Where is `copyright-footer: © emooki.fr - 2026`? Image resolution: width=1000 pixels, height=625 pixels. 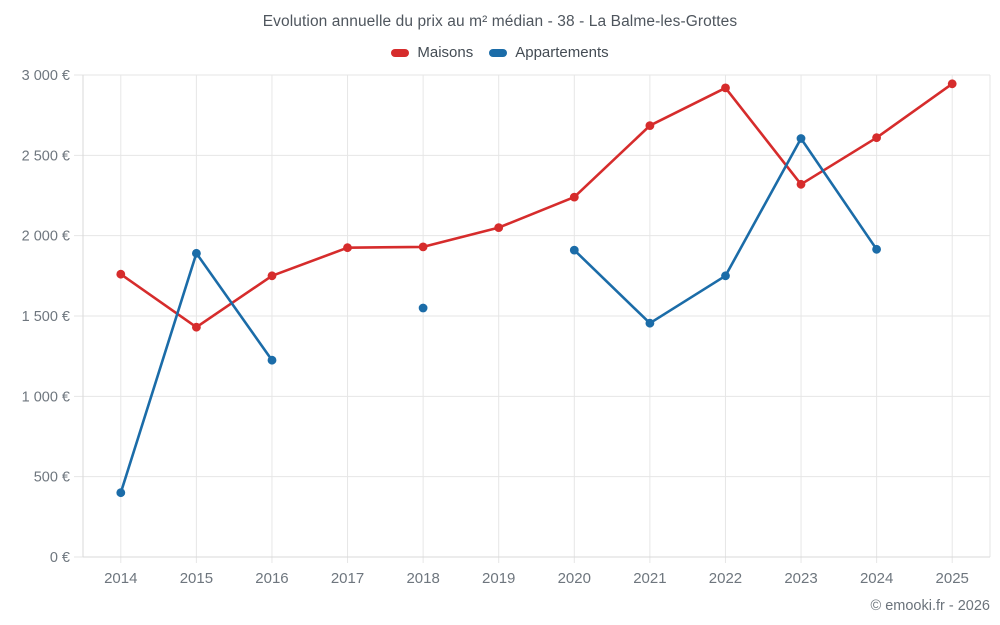
copyright-footer: © emooki.fr - 2026 is located at coordinates (930, 606).